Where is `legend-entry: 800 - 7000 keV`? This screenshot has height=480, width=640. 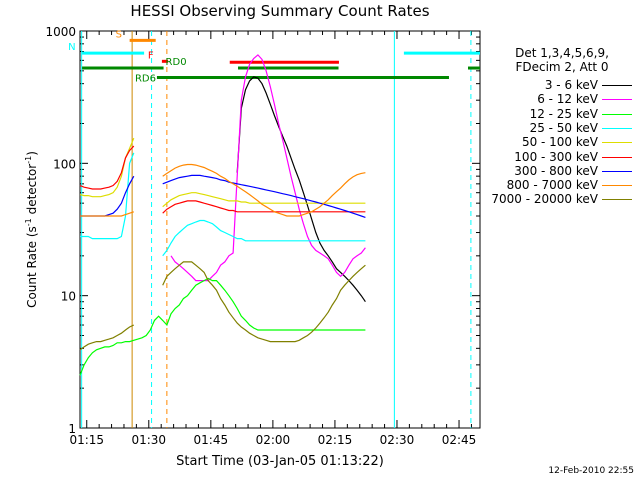 legend-entry: 800 - 7000 keV is located at coordinates (562, 185).